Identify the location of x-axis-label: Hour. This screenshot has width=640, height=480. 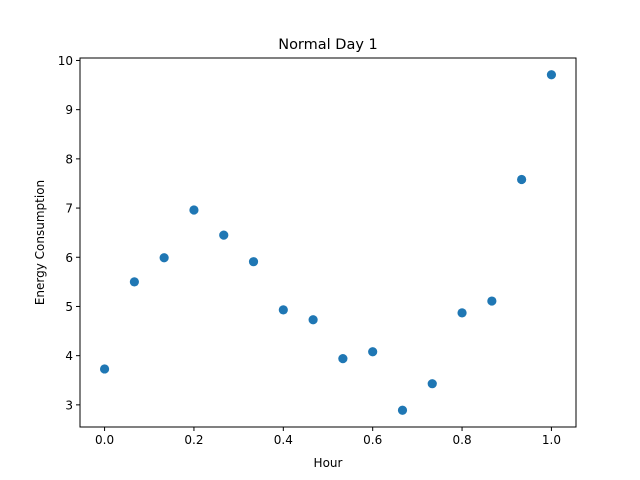
(328, 463).